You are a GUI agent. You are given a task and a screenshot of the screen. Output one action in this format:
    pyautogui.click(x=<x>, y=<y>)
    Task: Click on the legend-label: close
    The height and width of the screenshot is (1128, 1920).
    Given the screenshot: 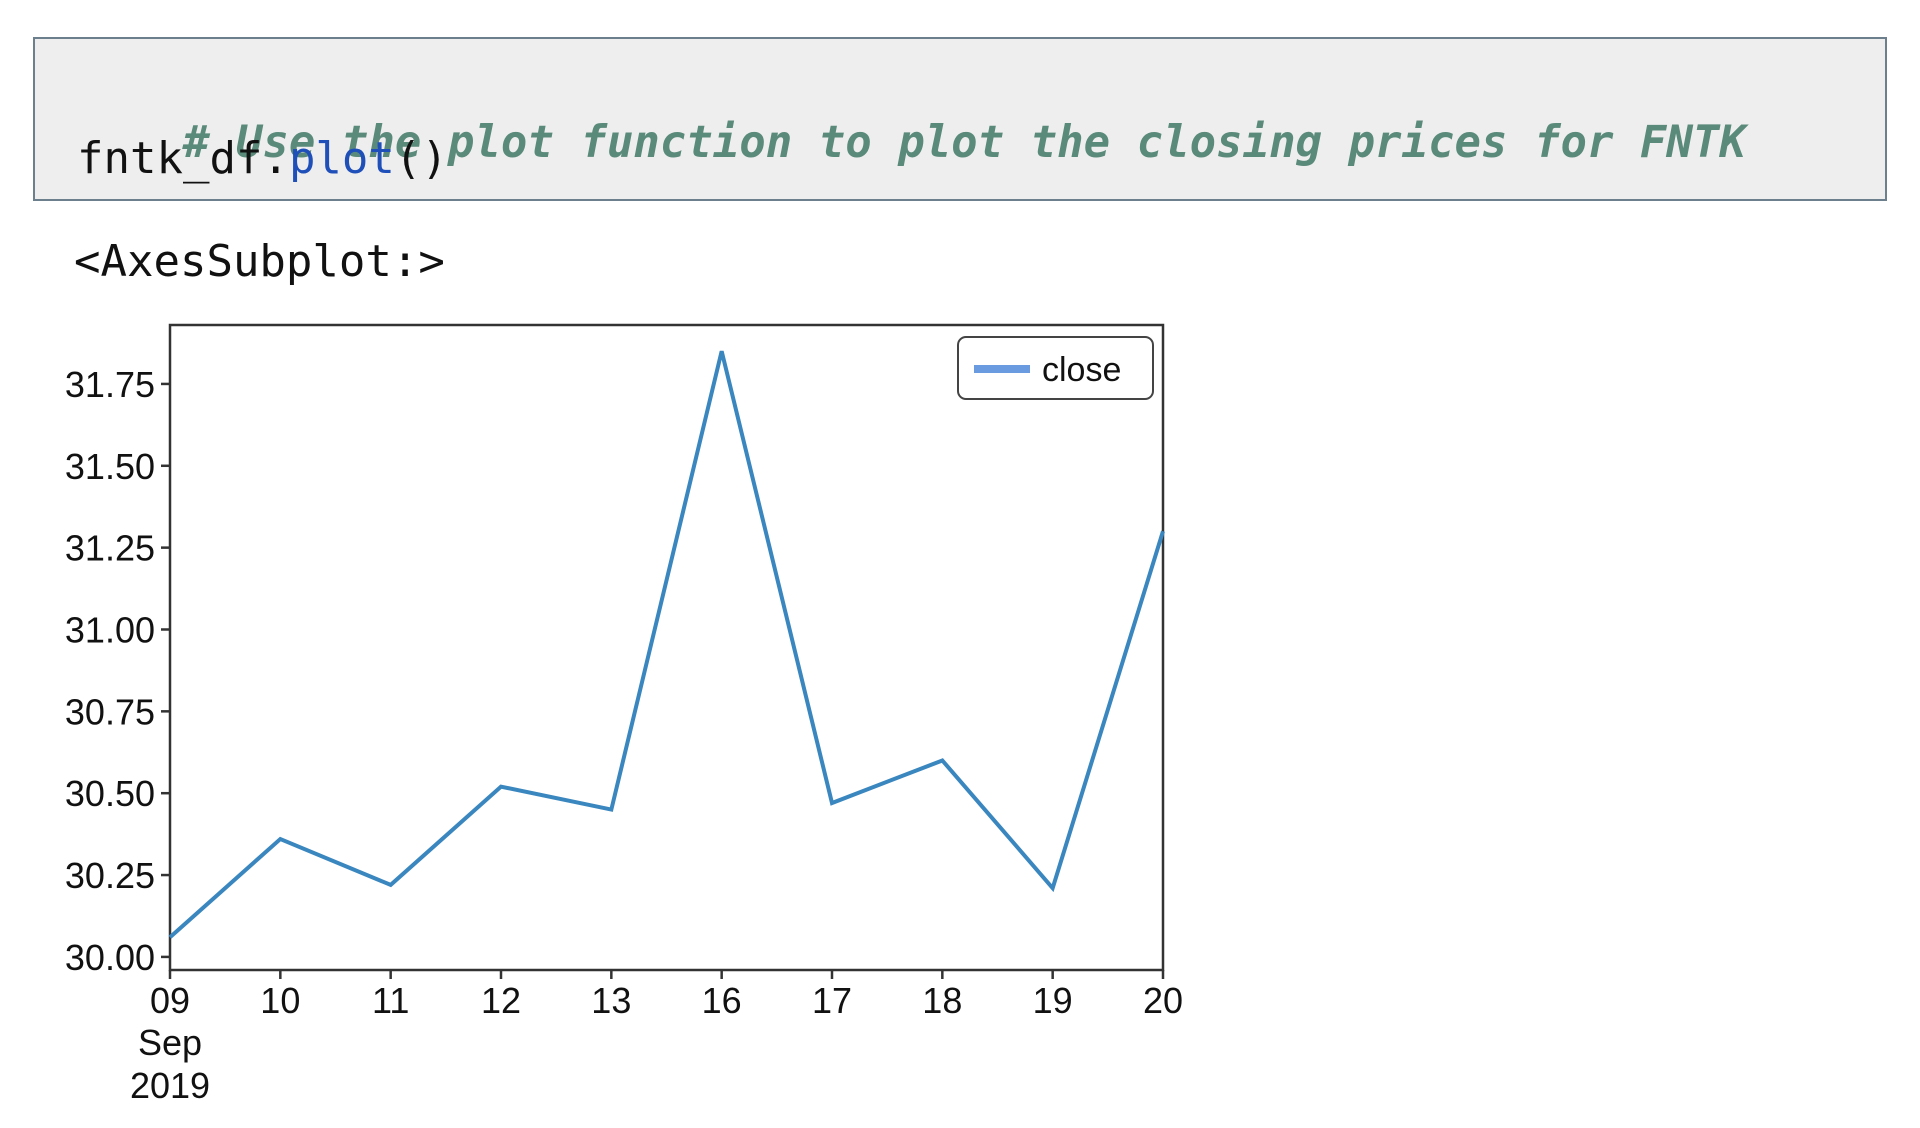 What is the action you would take?
    pyautogui.click(x=1081, y=370)
    